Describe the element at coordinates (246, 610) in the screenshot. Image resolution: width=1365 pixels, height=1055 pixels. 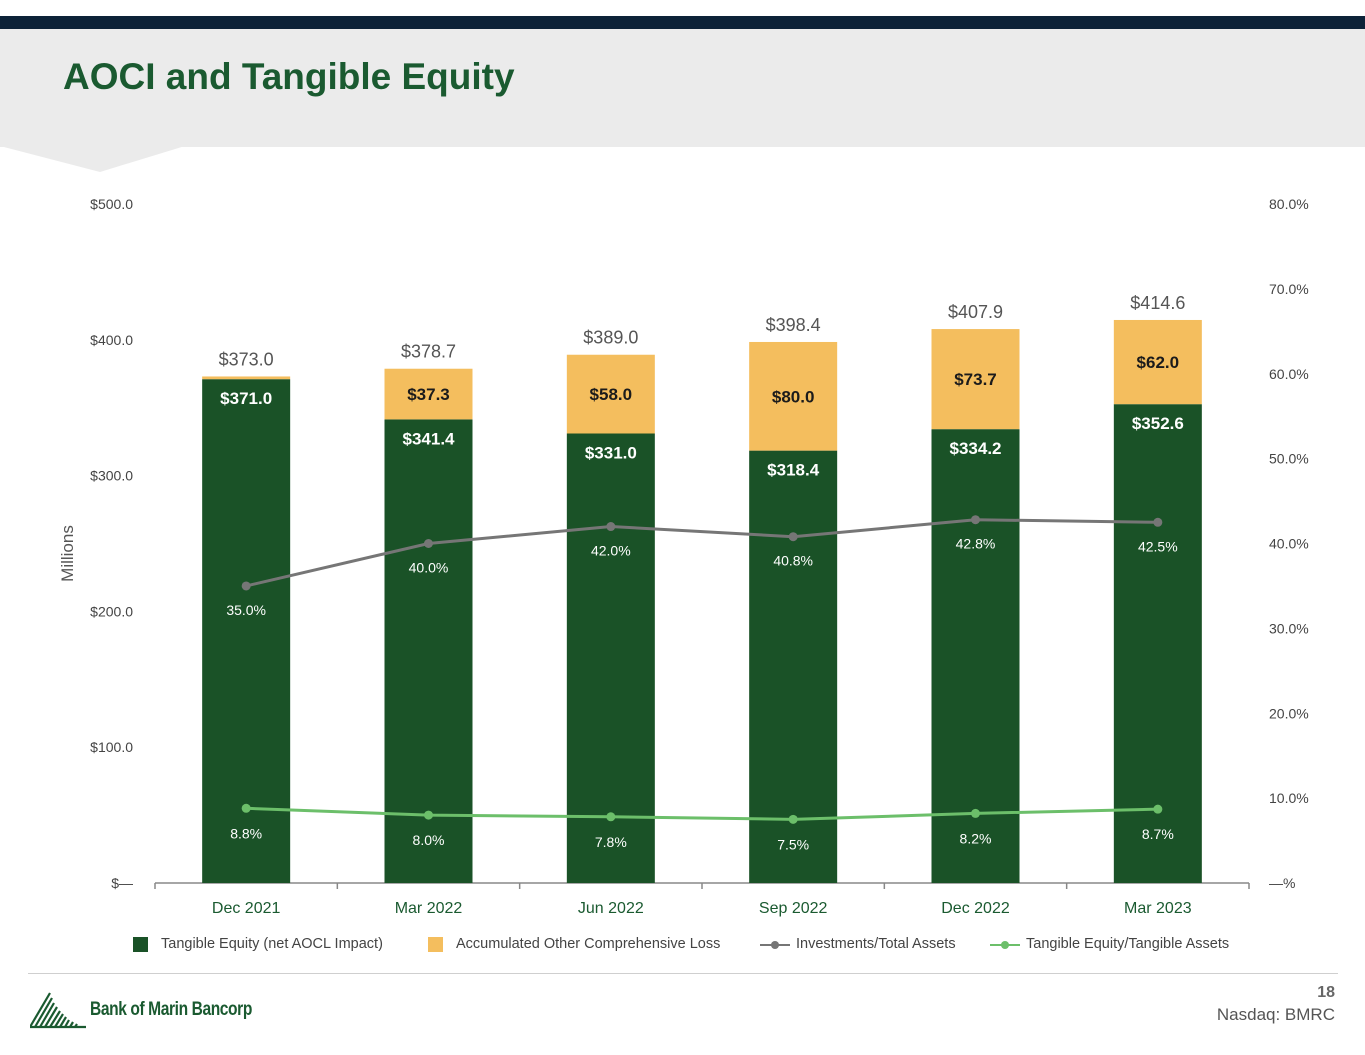
I see `investments-series-data-label: 35.0%` at that location.